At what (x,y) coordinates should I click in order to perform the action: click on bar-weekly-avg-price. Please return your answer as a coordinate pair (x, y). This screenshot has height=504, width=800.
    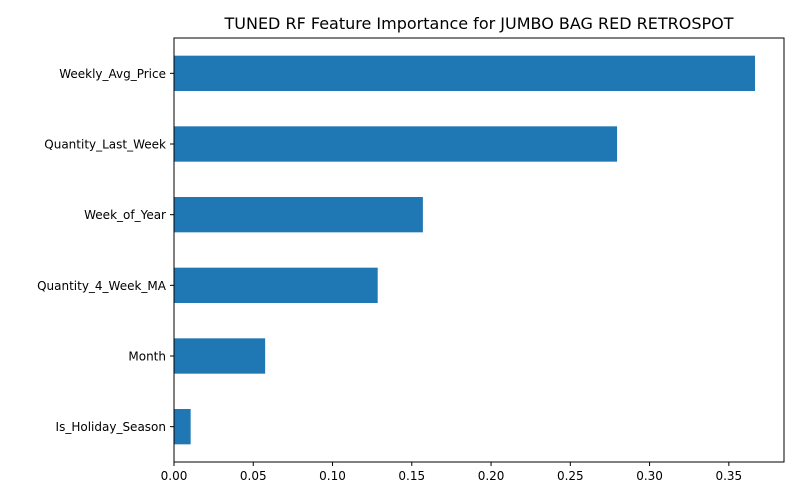
    Looking at the image, I should click on (464, 73).